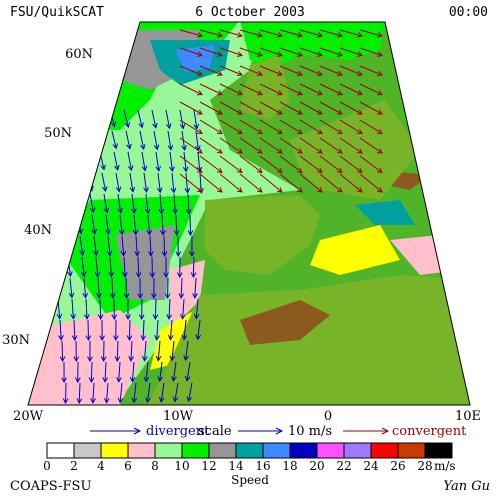 The height and width of the screenshot is (500, 500). Describe the element at coordinates (289, 466) in the screenshot. I see `colorbar-label: 18` at that location.